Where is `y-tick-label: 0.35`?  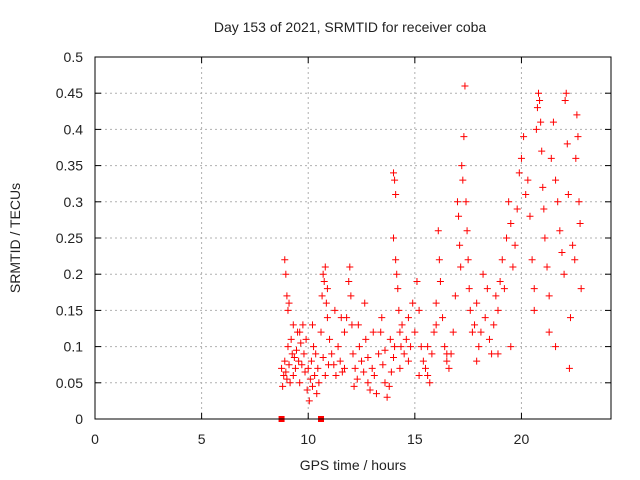
y-tick-label: 0.35 is located at coordinates (69, 166).